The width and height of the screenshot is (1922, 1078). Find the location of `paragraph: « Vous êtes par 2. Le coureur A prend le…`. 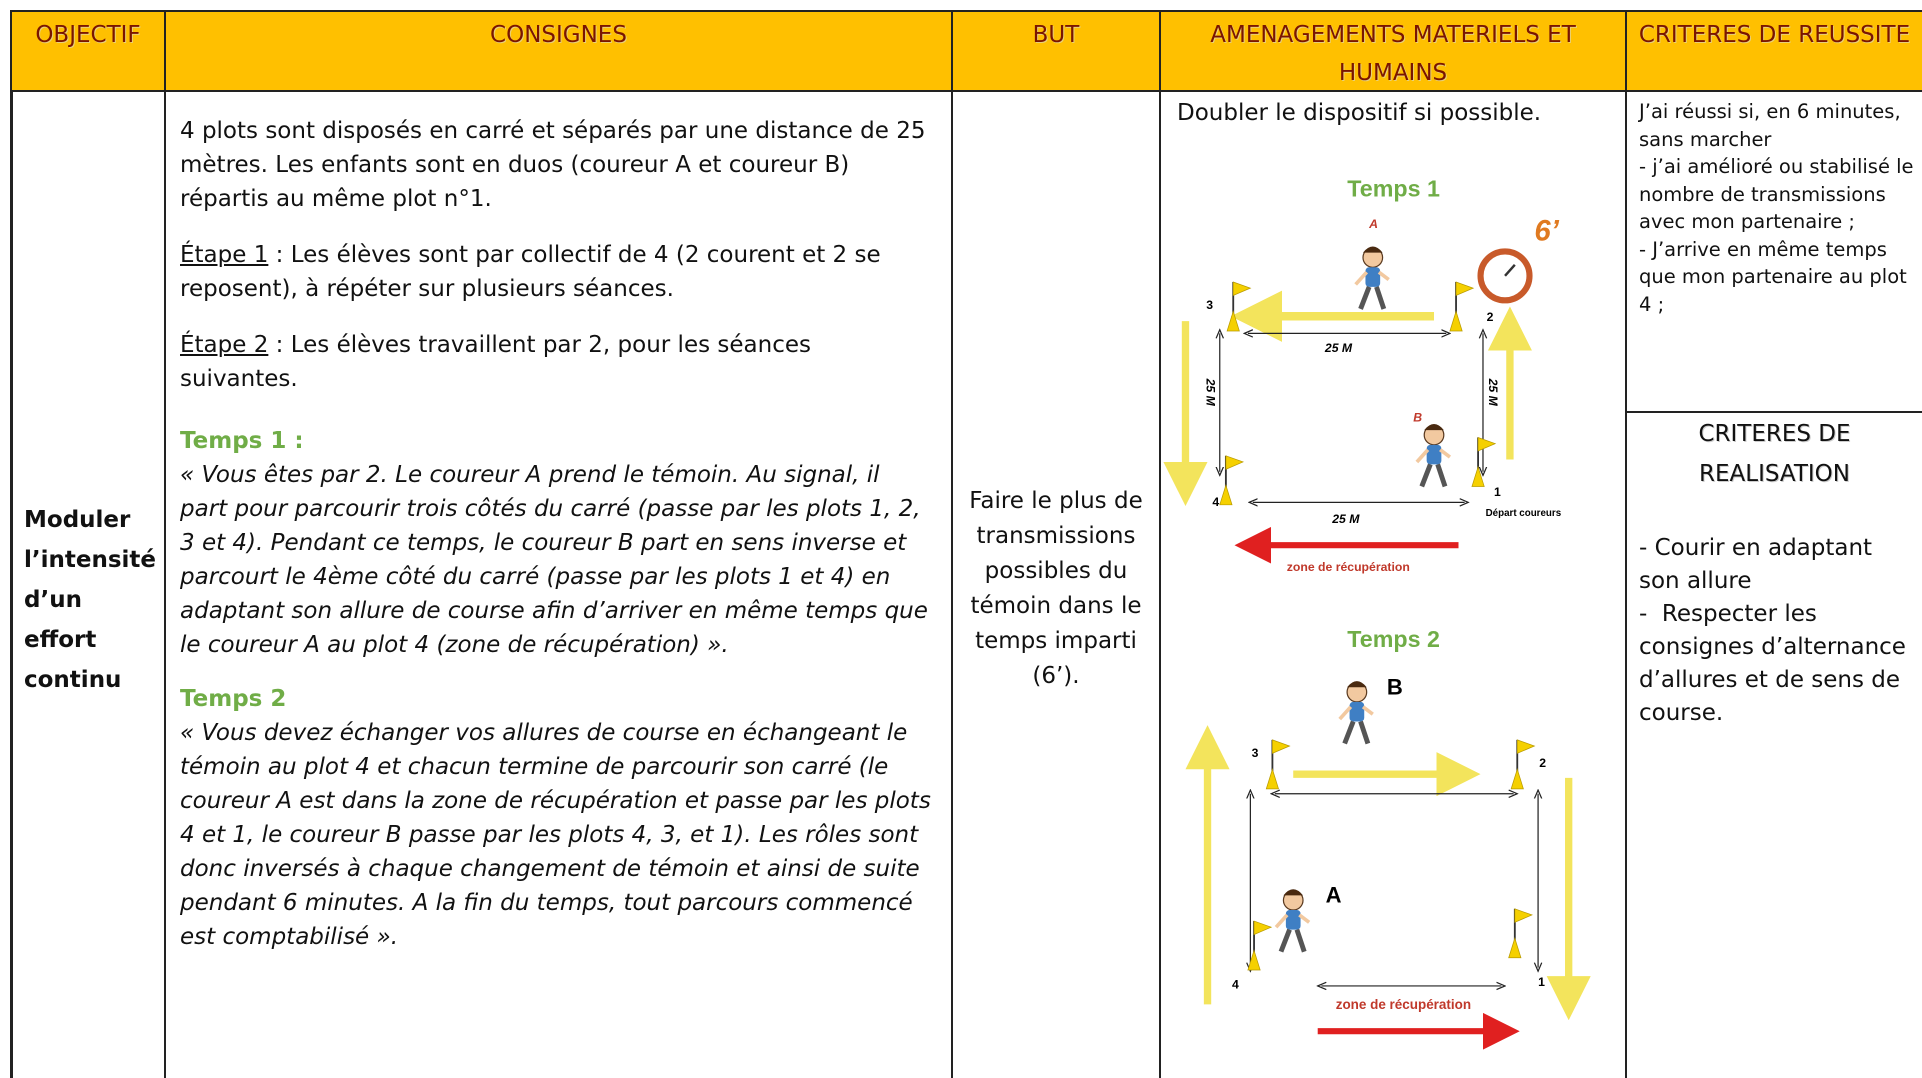

paragraph: « Vous êtes par 2. Le coureur A prend le… is located at coordinates (554, 560).